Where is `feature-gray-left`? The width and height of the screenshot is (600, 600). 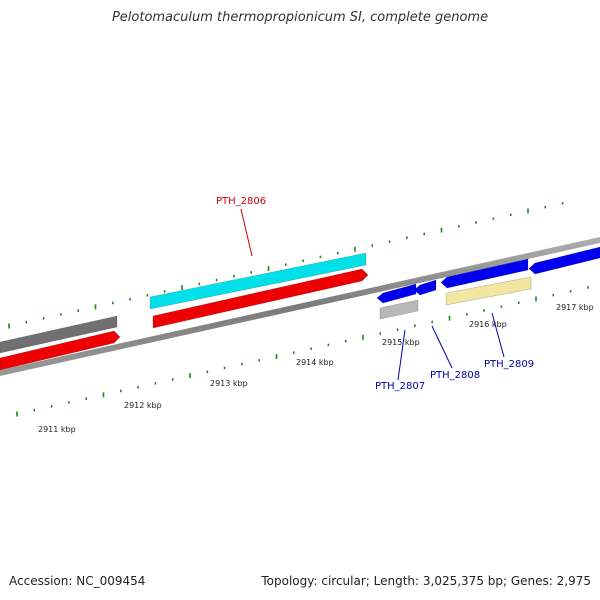 feature-gray-left is located at coordinates (59, 334).